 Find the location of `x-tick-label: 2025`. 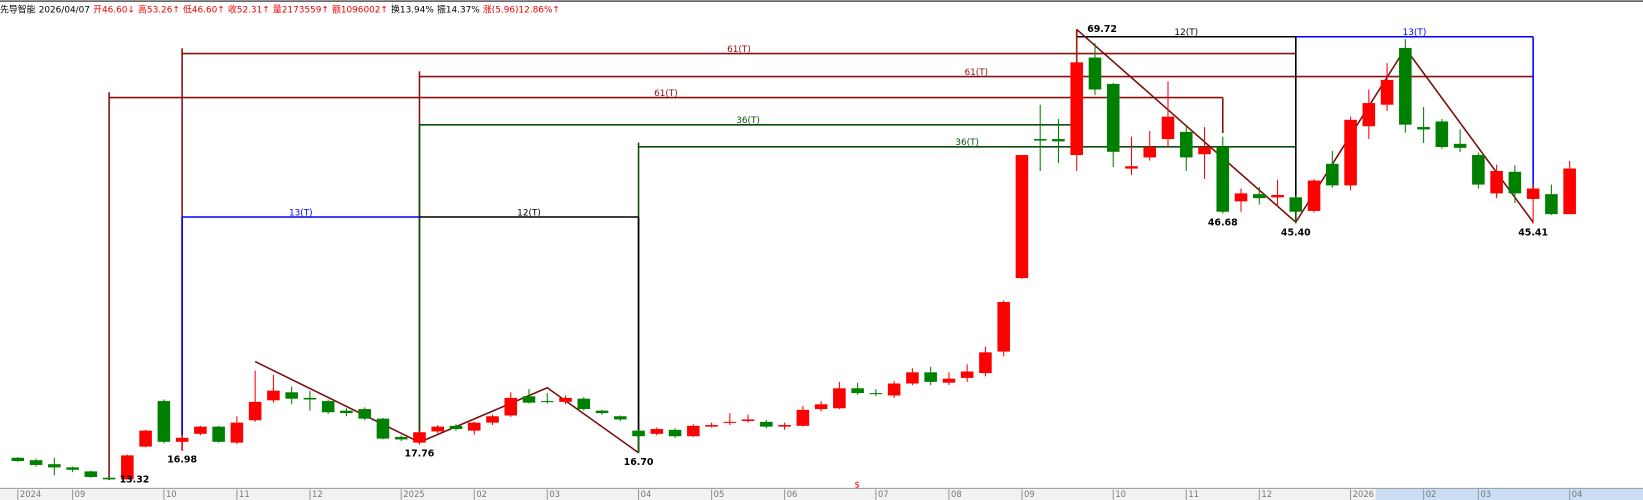

x-tick-label: 2025 is located at coordinates (413, 494).